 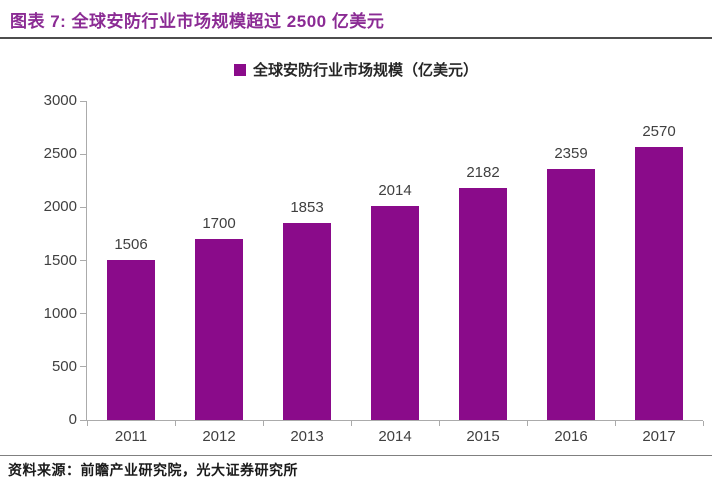 What do you see at coordinates (64, 366) in the screenshot?
I see `y-tick-label: 500` at bounding box center [64, 366].